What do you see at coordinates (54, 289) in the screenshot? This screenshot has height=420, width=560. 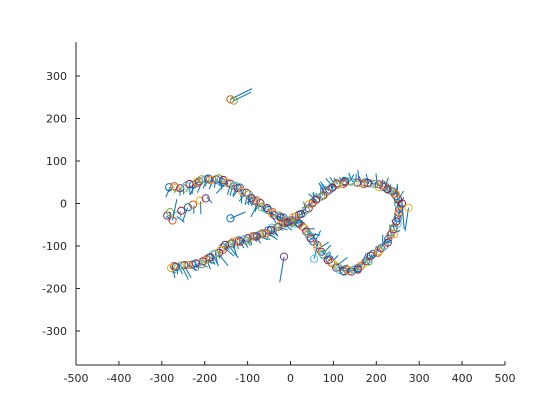 I see `y-tick-label: -200` at bounding box center [54, 289].